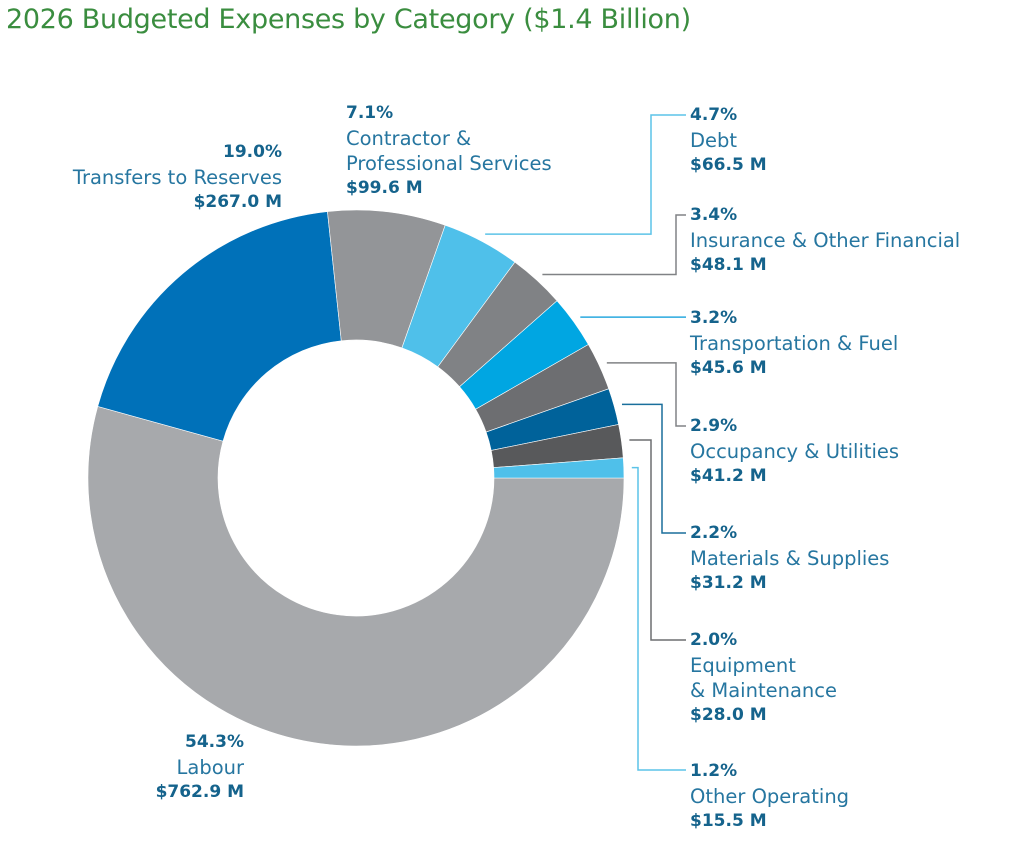 The image size is (1024, 847). I want to click on slice-percent: 19.0%, so click(252, 152).